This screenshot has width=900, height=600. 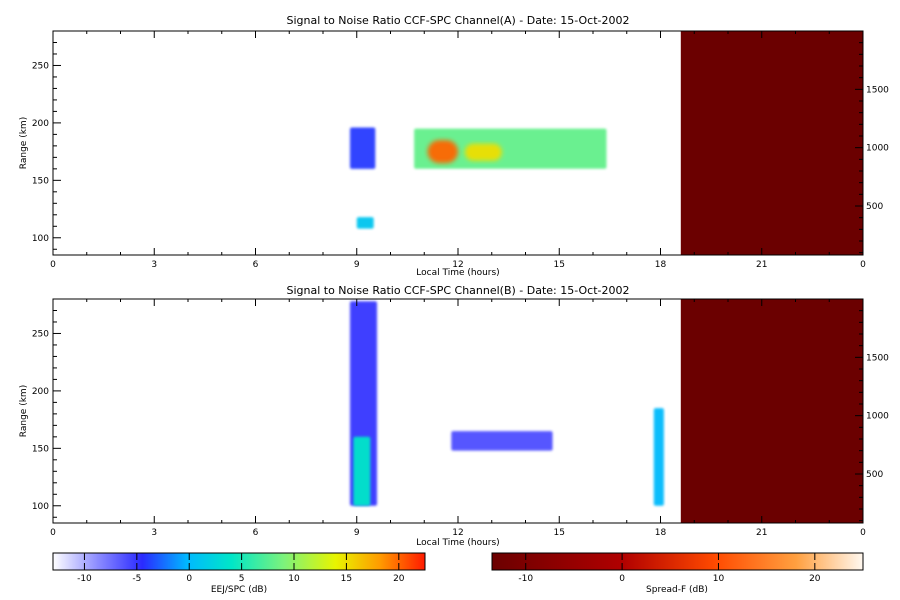 I want to click on colorbar-eej: -10 -5 0 5 10 15 20 EEJ/SPC (dB), so click(x=239, y=573).